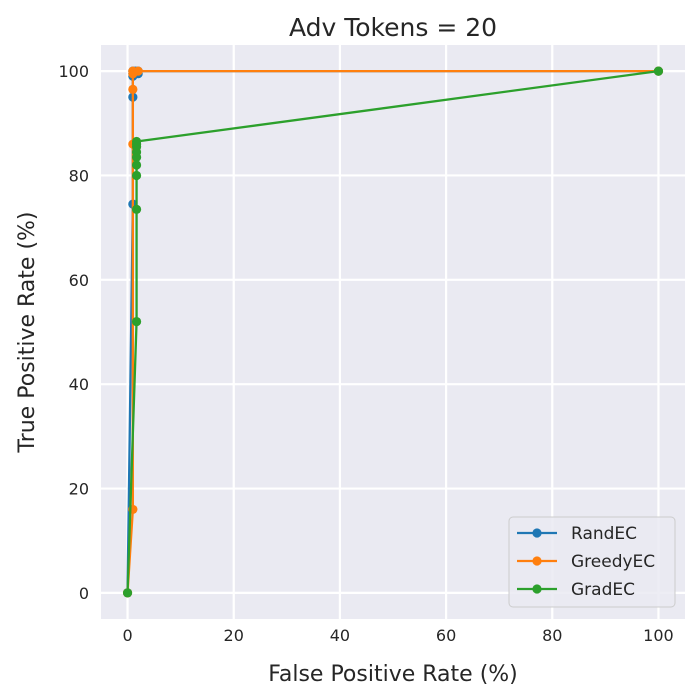 This screenshot has width=700, height=700. Describe the element at coordinates (27, 332) in the screenshot. I see `y-axis-label: True Positive Rate (%)` at that location.